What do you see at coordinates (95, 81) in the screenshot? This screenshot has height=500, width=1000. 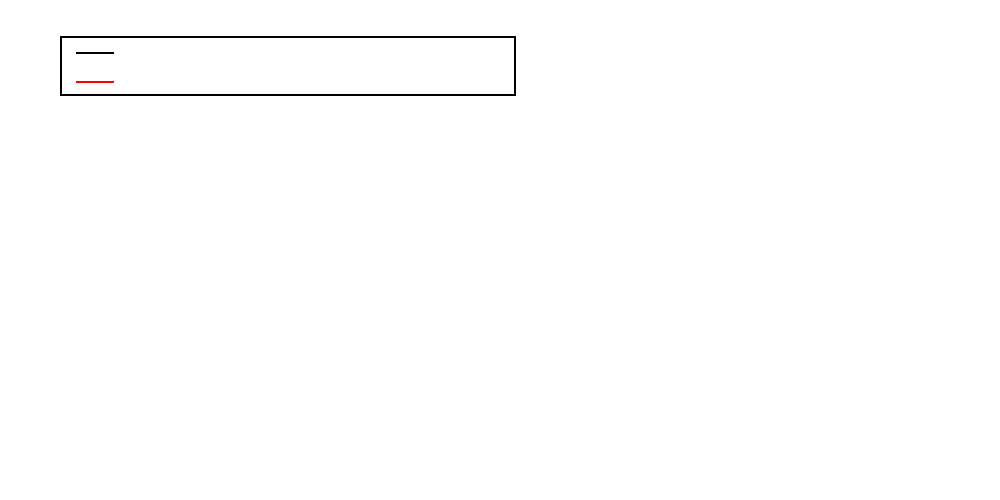 I see `red-line-sample` at bounding box center [95, 81].